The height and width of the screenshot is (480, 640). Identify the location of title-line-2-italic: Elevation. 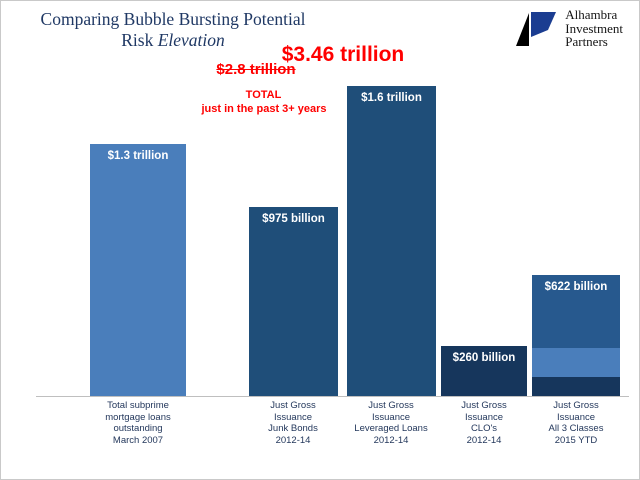
(191, 40).